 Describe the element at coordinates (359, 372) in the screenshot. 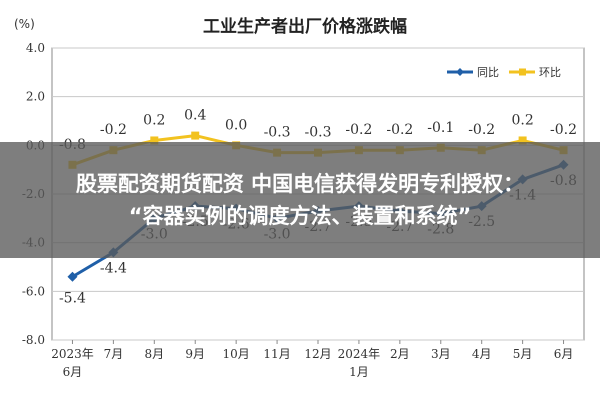

I see `x-tick-label: 1月` at that location.